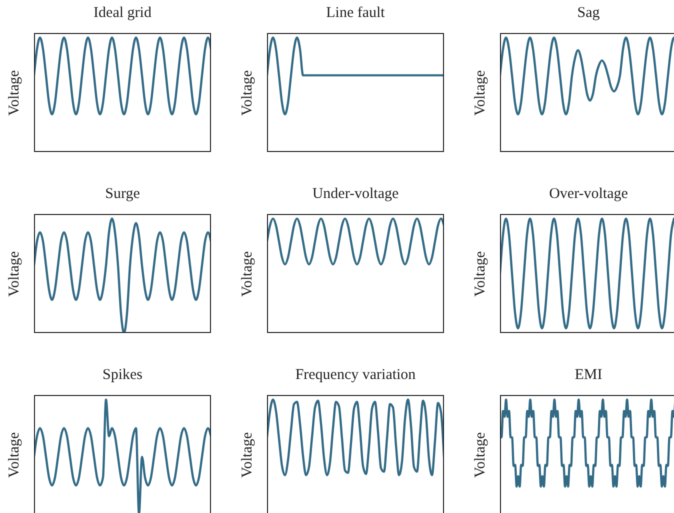 The height and width of the screenshot is (513, 674). I want to click on chart-title: Spikes, so click(122, 375).